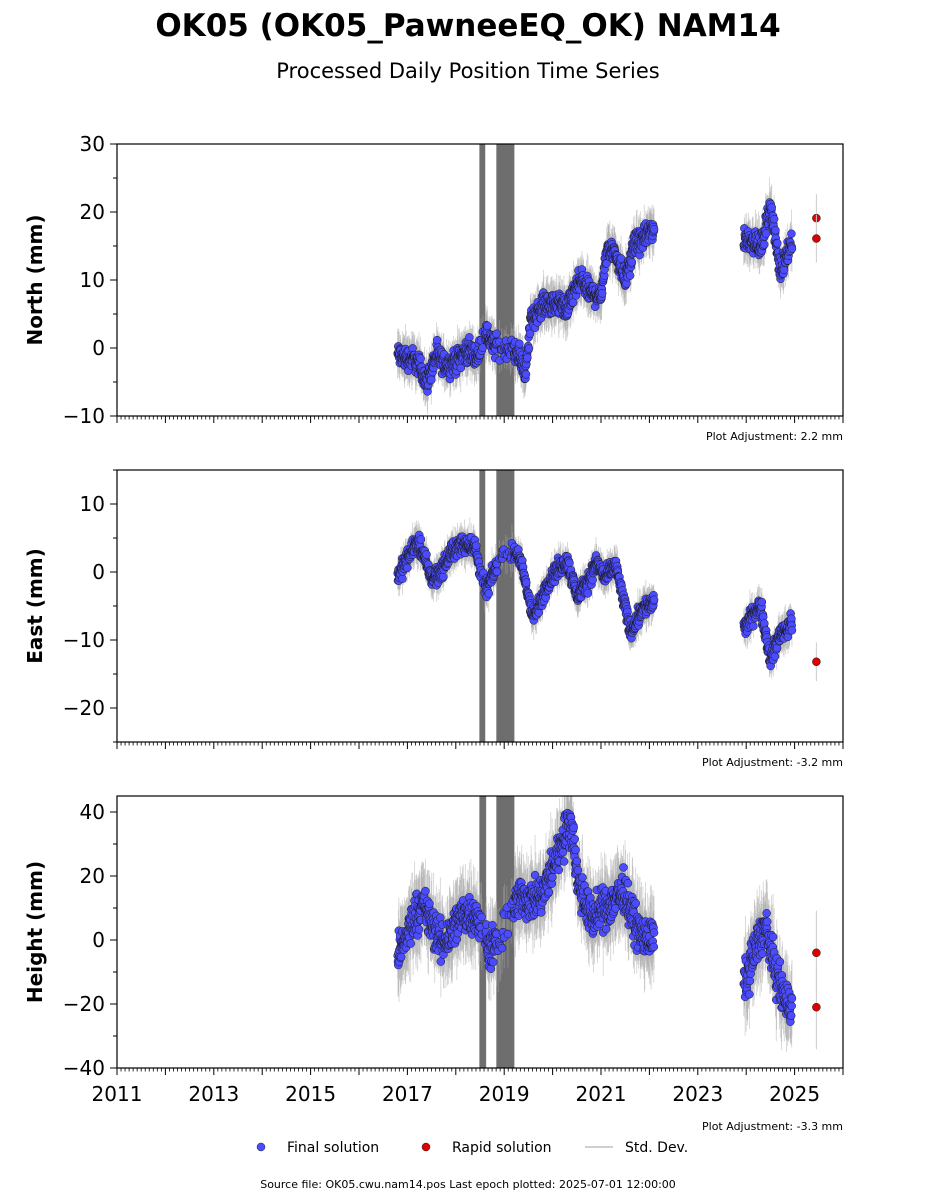  I want to click on plot-adjustment: Plot Adjustment: 2.2 mm, so click(774, 436).